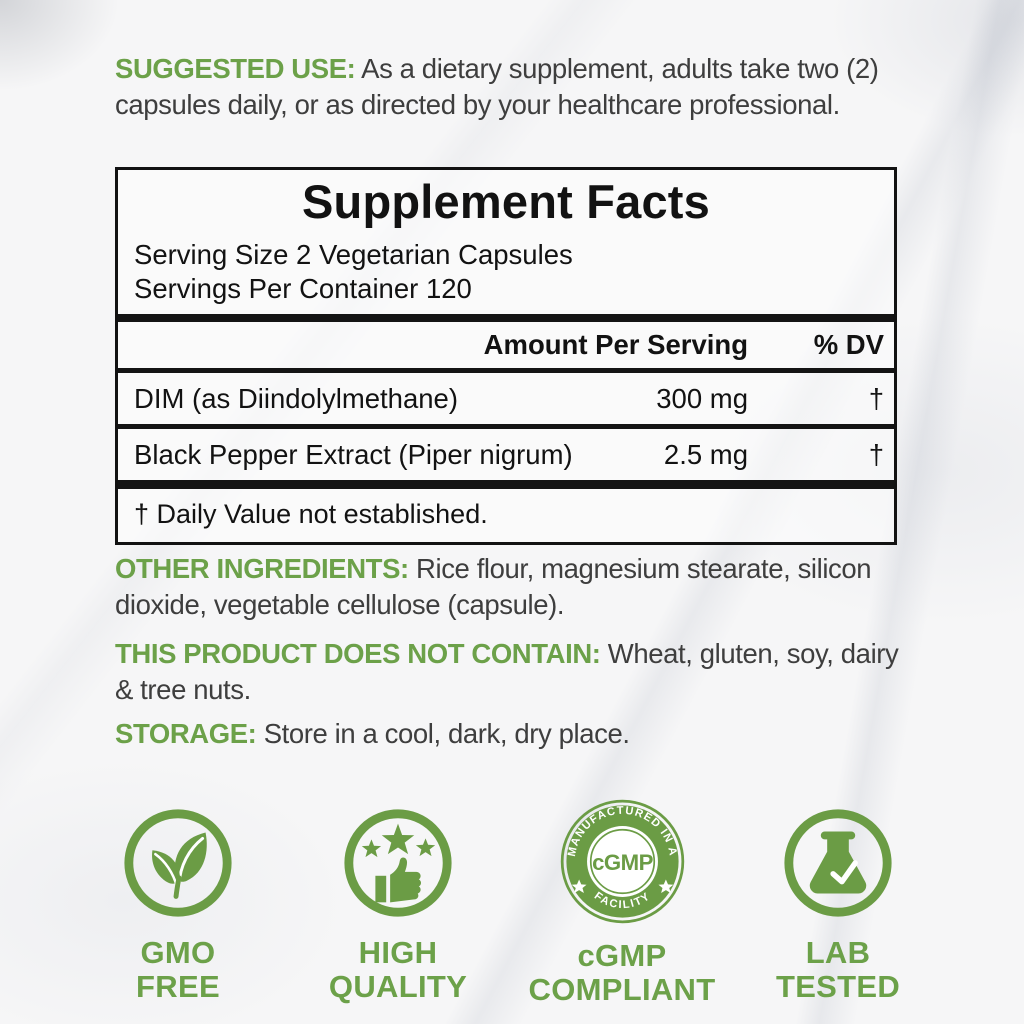 This screenshot has height=1024, width=1024. I want to click on facts-header-row: Amount Per Serving % DV, so click(506, 345).